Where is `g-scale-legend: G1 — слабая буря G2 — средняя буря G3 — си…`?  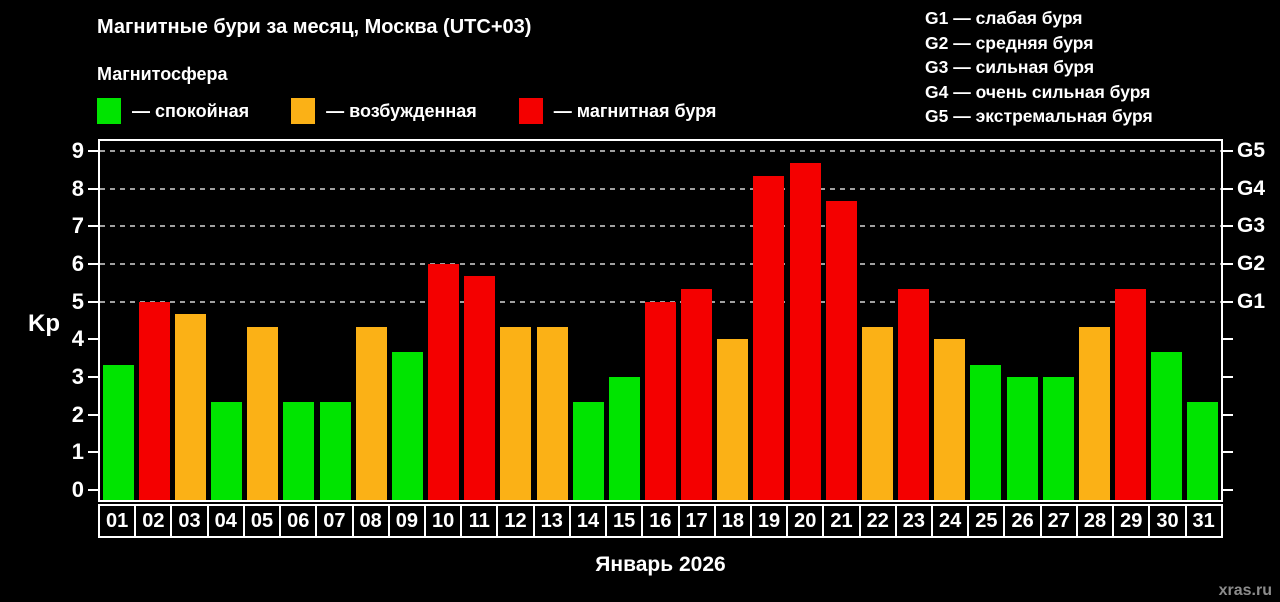
g-scale-legend: G1 — слабая буря G2 — средняя буря G3 — си… is located at coordinates (1039, 67).